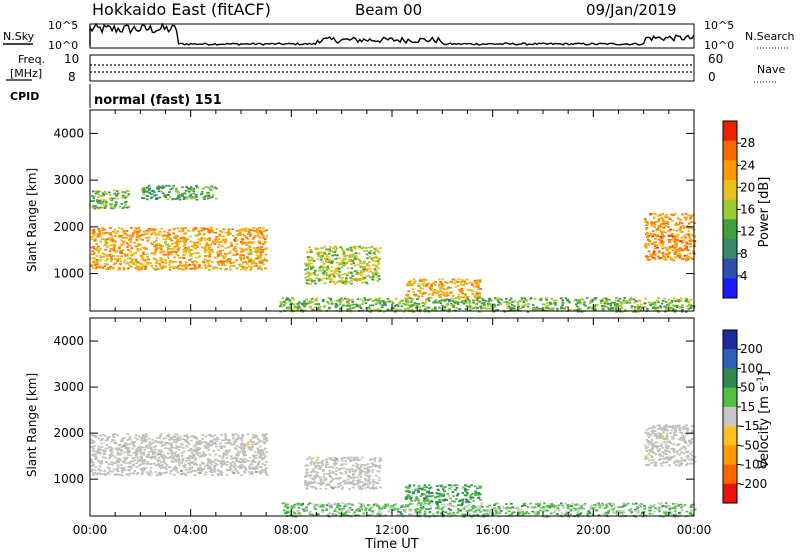  Describe the element at coordinates (730, 190) in the screenshot. I see `power-colorbar-swatch` at that location.